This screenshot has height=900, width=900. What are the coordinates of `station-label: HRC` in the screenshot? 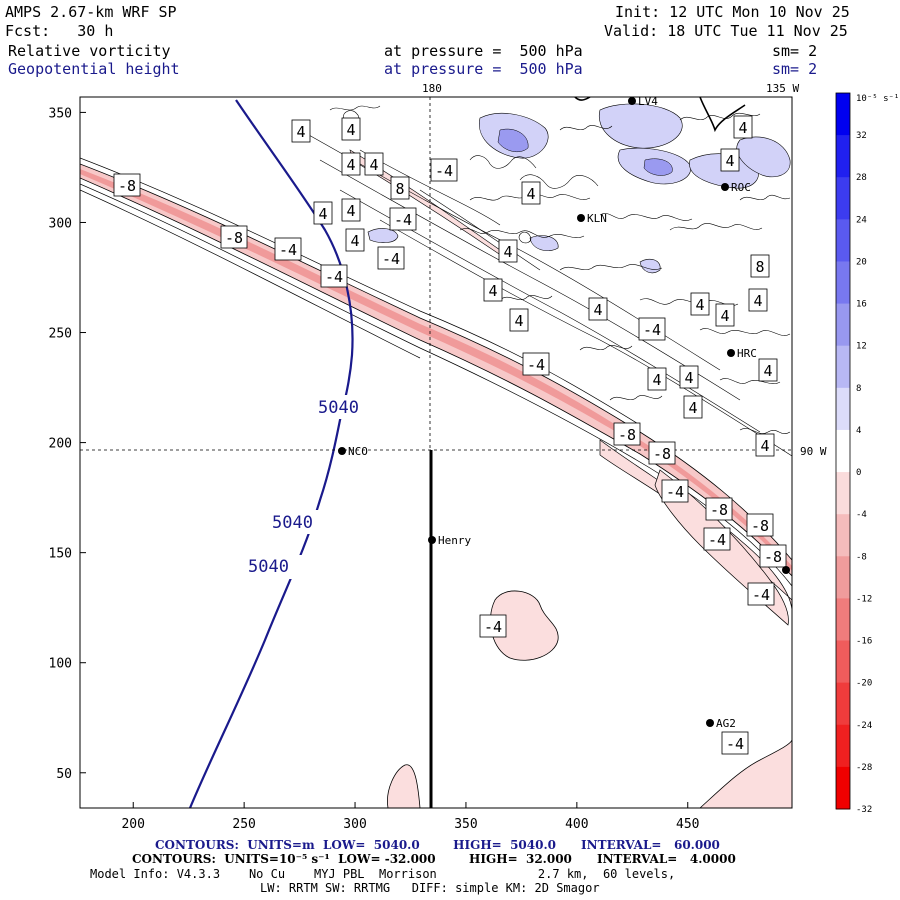 It's located at (747, 353).